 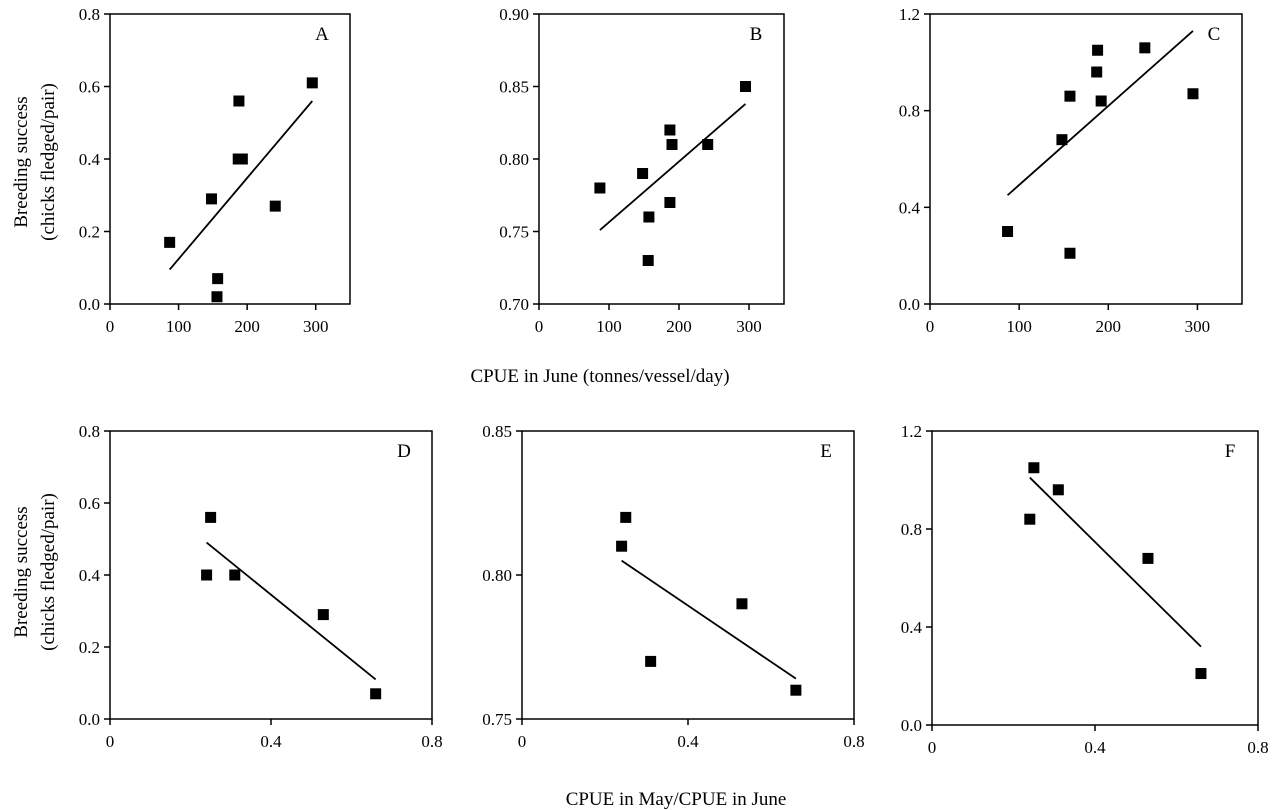 What do you see at coordinates (1109, 326) in the screenshot?
I see `x-tick-label-c: 200` at bounding box center [1109, 326].